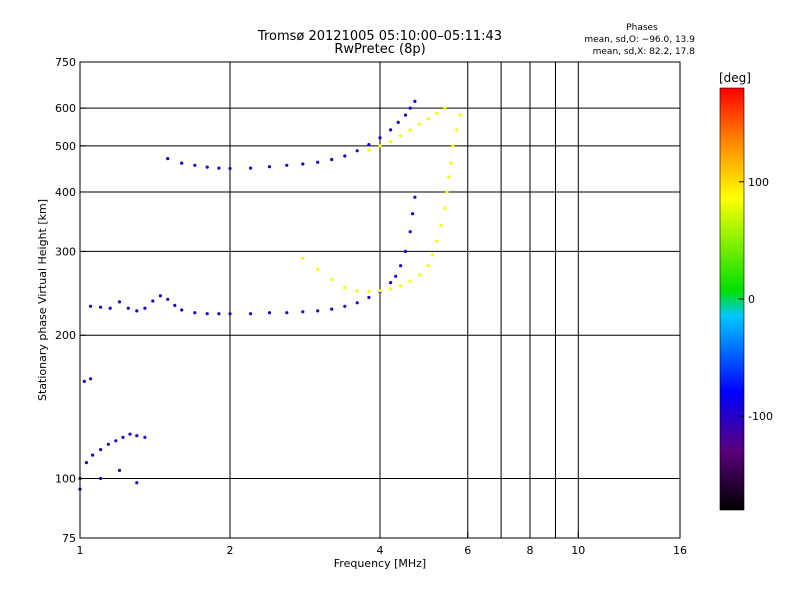 The image size is (800, 600). I want to click on colorbar-tick-label: -100, so click(760, 416).